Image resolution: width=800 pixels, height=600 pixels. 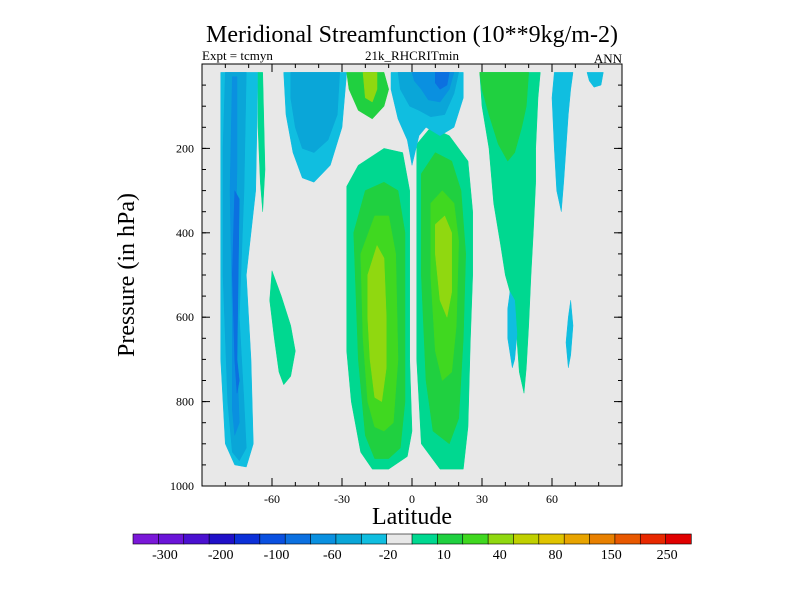 I want to click on colorbar-label: 150, so click(x=611, y=555).